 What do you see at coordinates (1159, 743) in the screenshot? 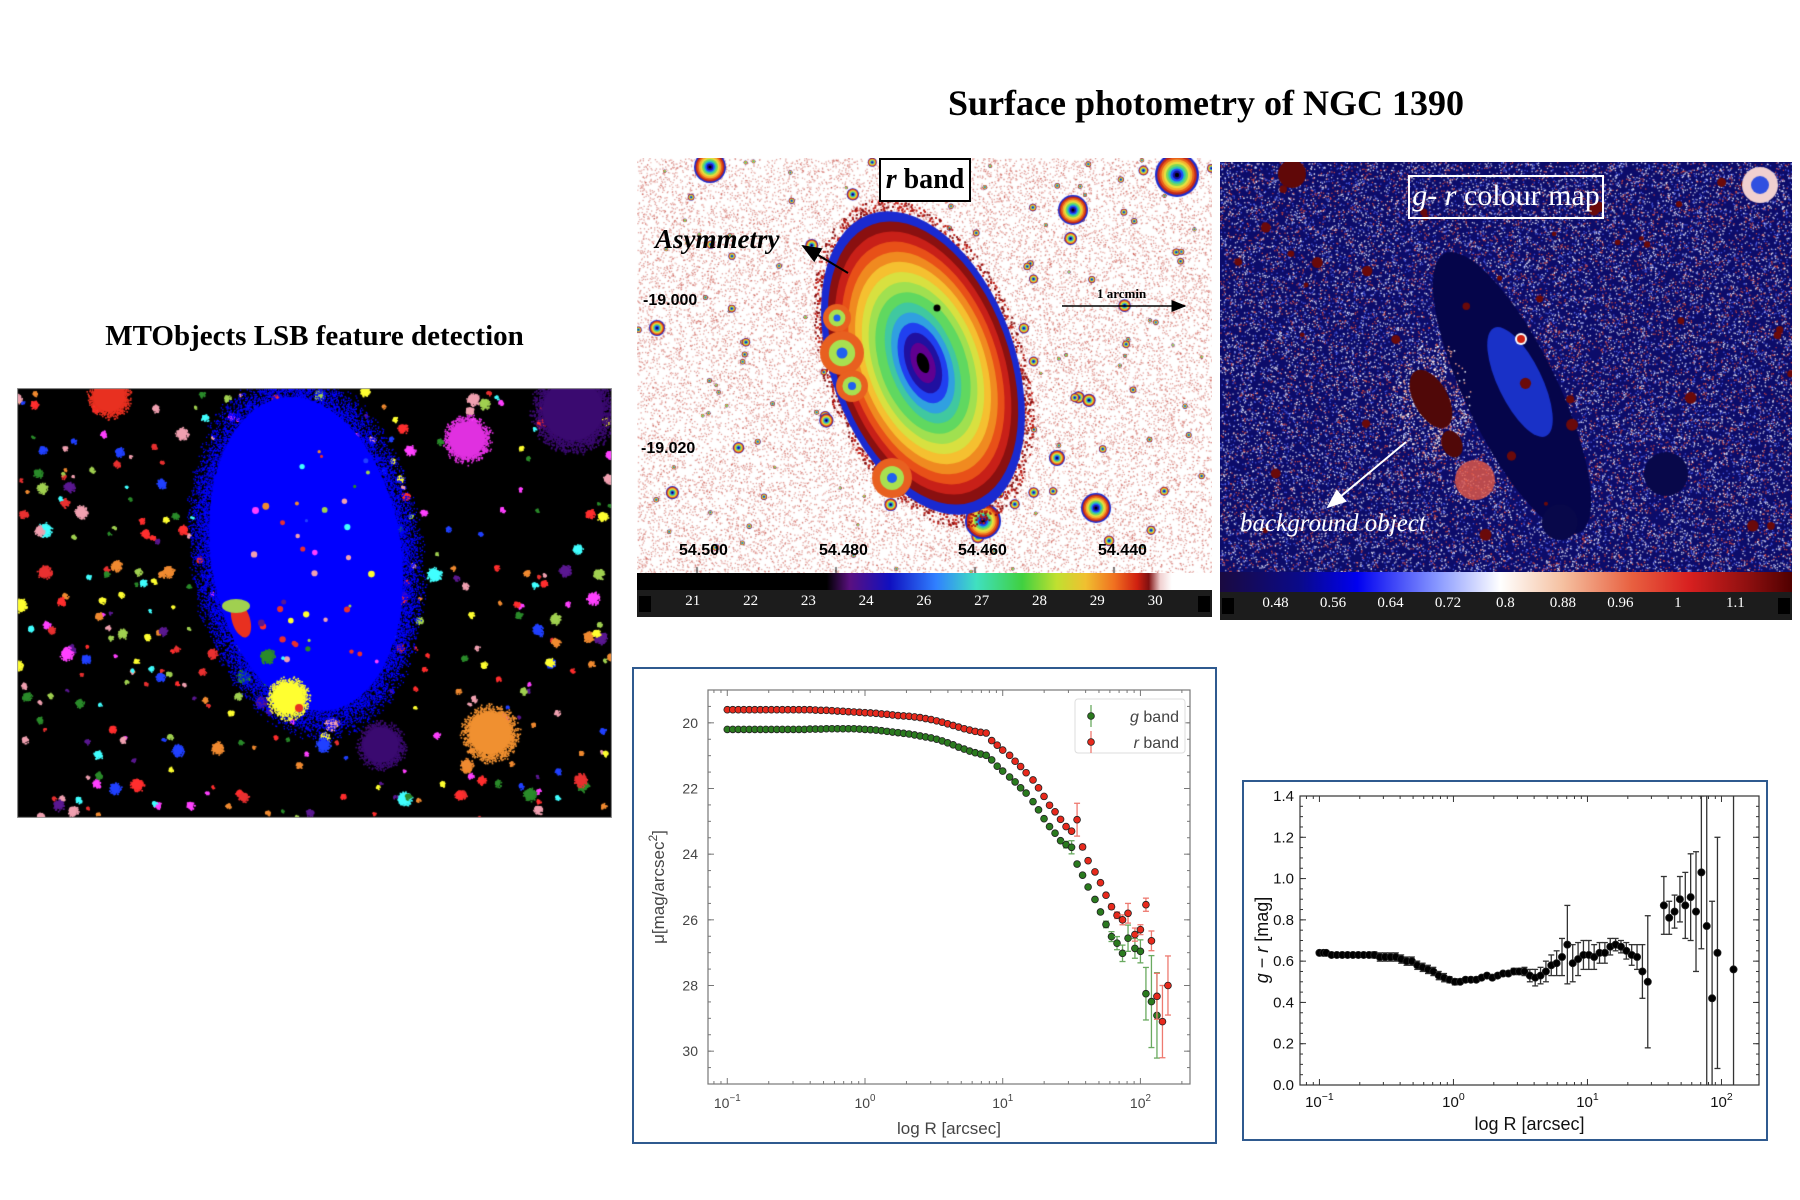
I see `legend-label-text: band` at bounding box center [1159, 743].